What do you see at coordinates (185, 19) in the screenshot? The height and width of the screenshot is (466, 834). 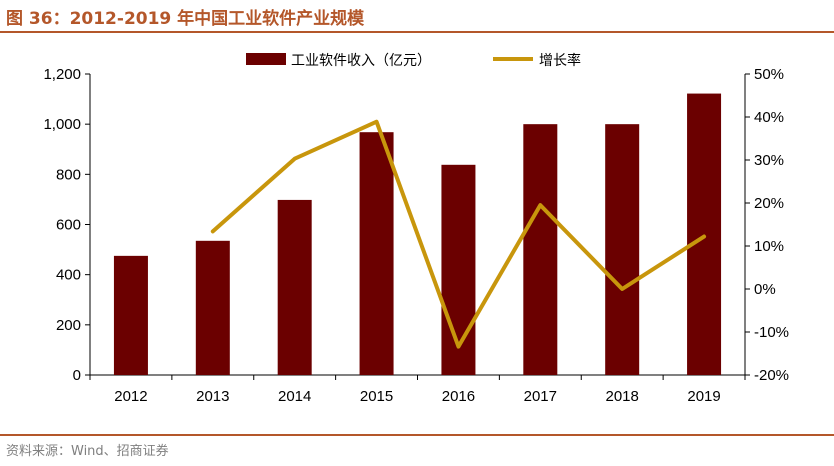 I see `chart-title: 图 36：2012-2019 年中国工业软件产业规模` at bounding box center [185, 19].